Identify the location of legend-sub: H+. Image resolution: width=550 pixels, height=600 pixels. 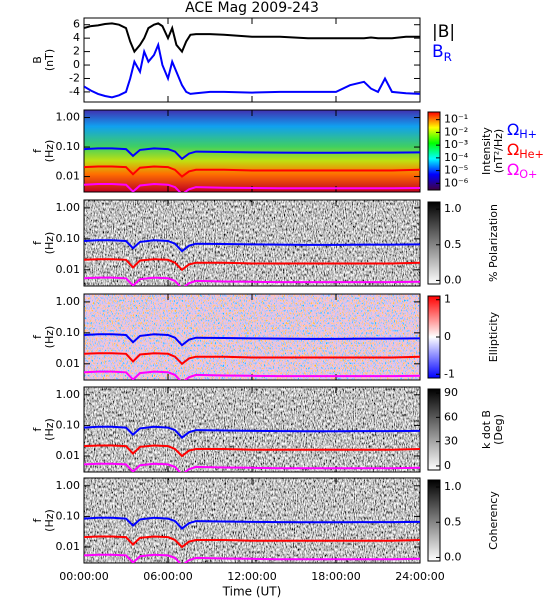
(528, 134).